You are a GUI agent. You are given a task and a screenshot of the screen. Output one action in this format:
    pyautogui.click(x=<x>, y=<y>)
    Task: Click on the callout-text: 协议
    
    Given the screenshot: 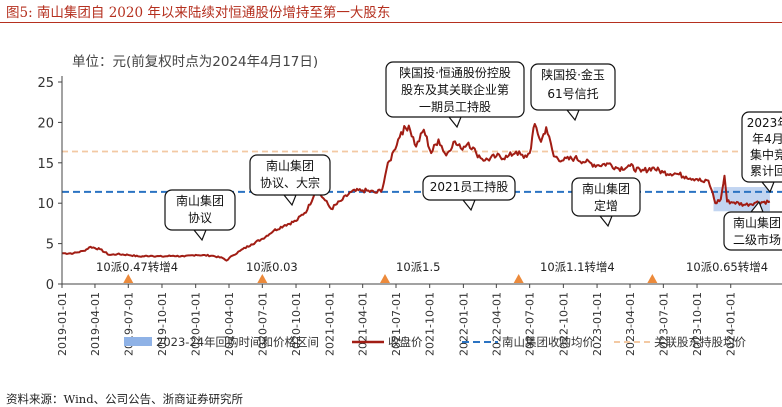 What is the action you would take?
    pyautogui.click(x=200, y=217)
    